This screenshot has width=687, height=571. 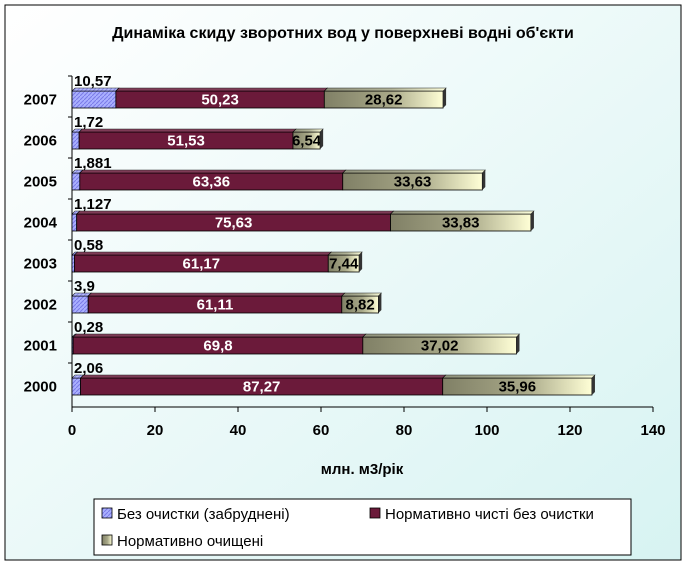 What do you see at coordinates (40, 100) in the screenshot?
I see `category-label: 2007` at bounding box center [40, 100].